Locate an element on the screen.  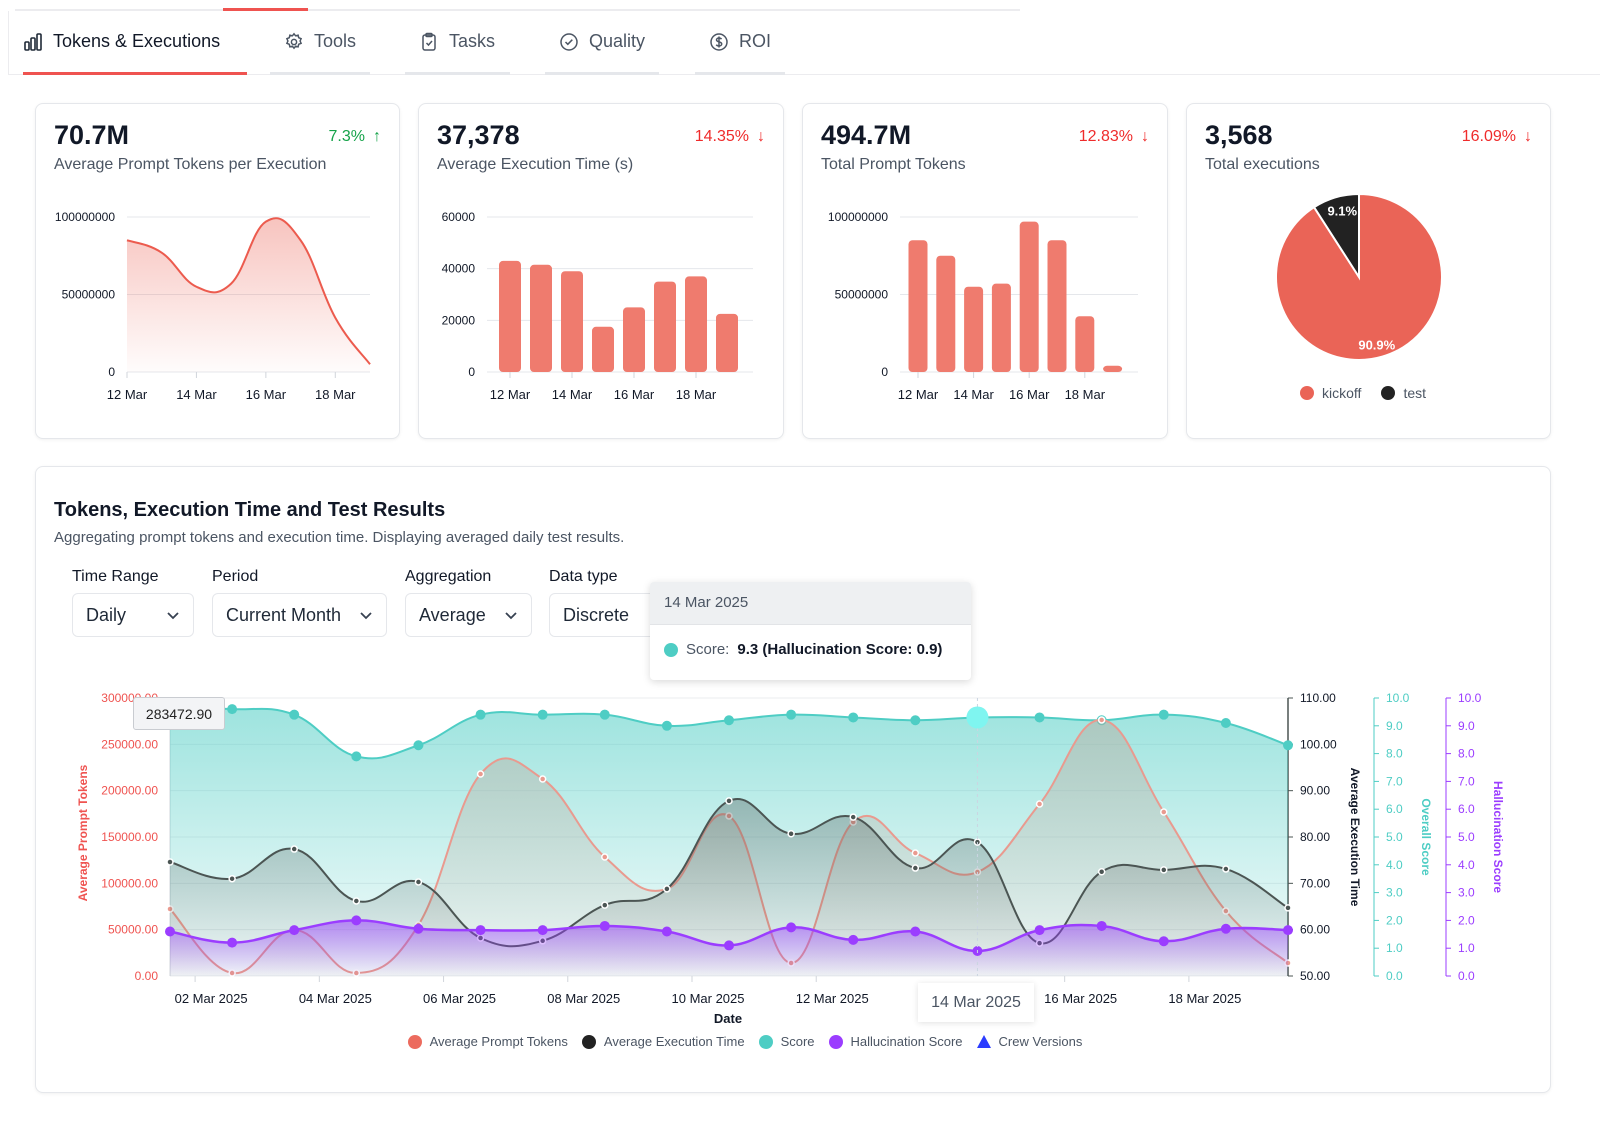
section-title: Tokens, Execution Time and Test Results is located at coordinates (250, 510).